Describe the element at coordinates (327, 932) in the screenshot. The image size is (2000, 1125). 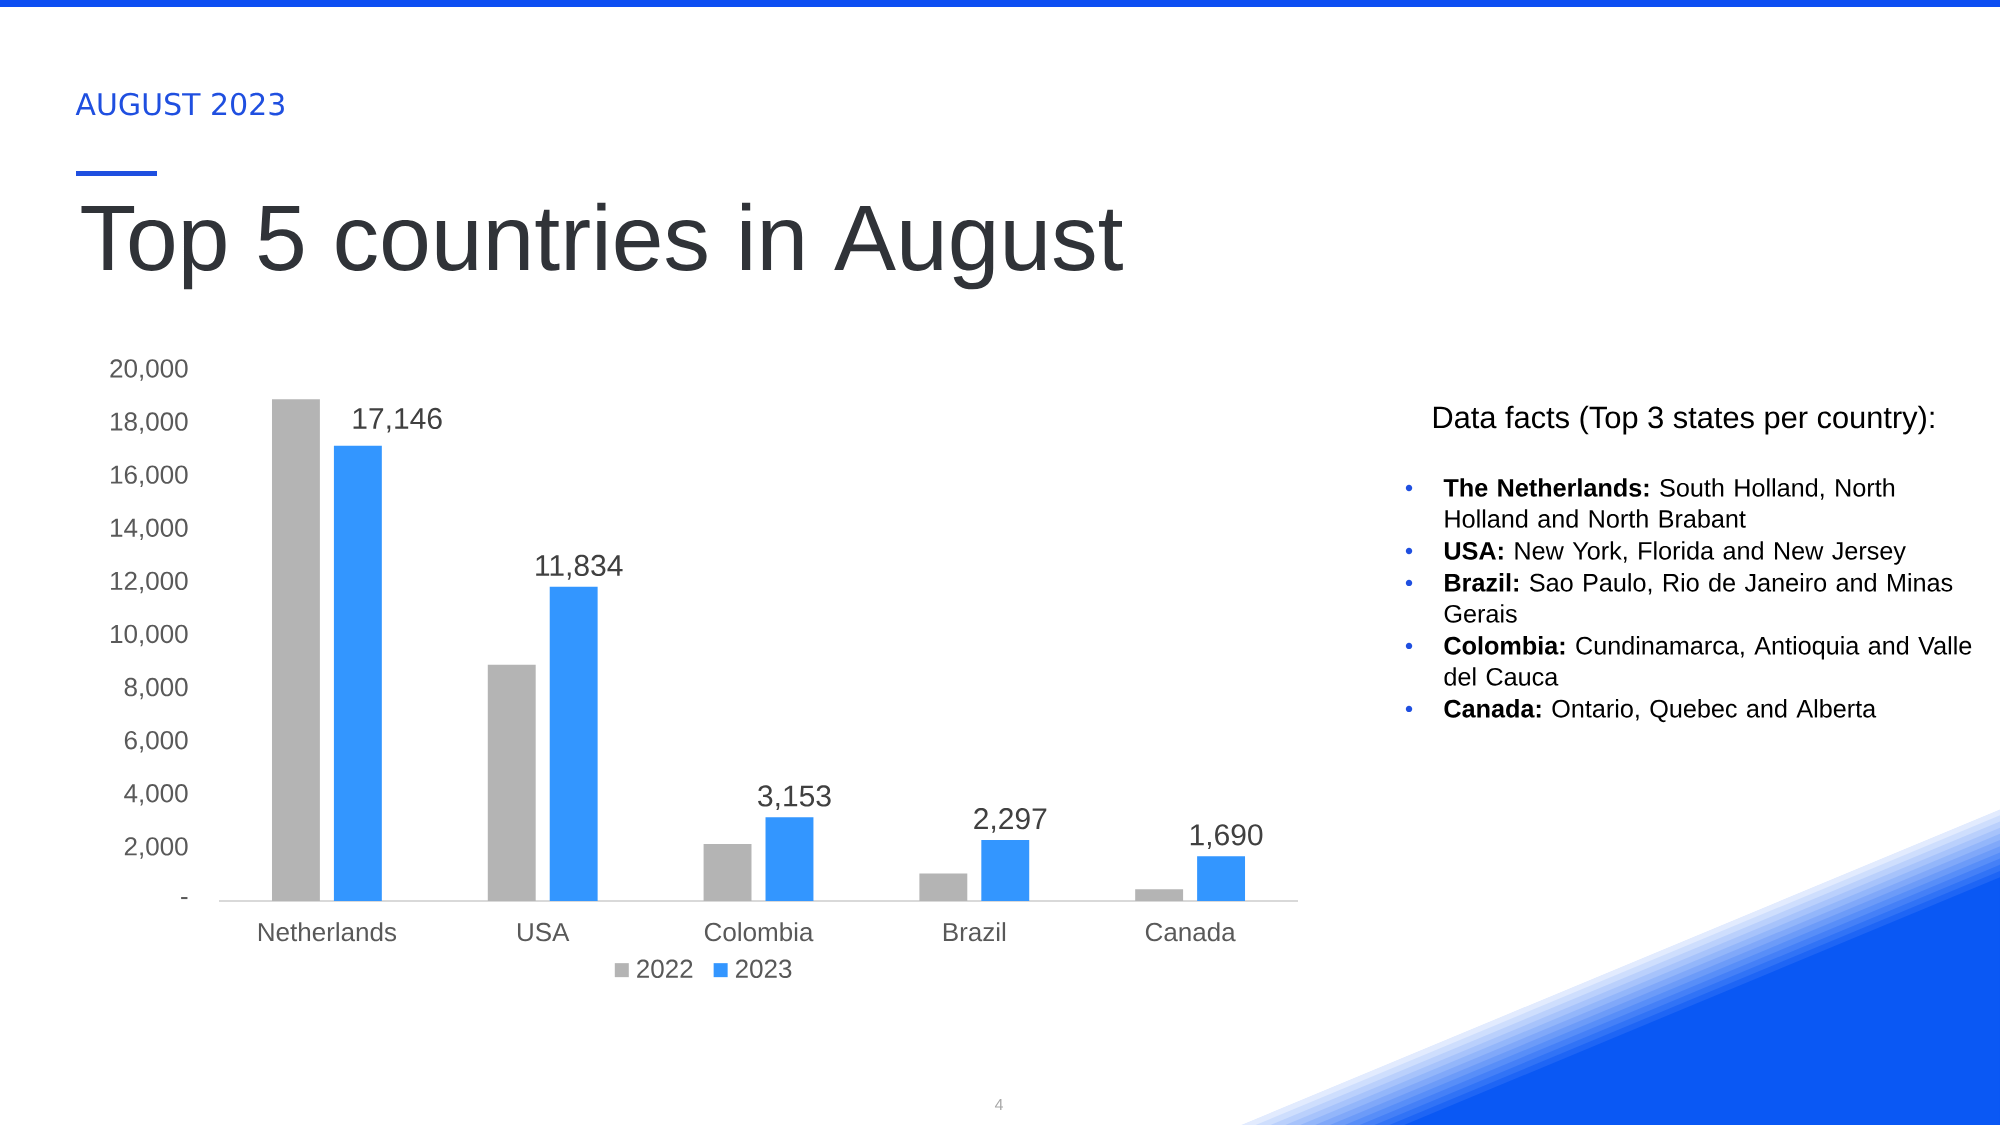
I see `x-tick-label: Netherlands` at that location.